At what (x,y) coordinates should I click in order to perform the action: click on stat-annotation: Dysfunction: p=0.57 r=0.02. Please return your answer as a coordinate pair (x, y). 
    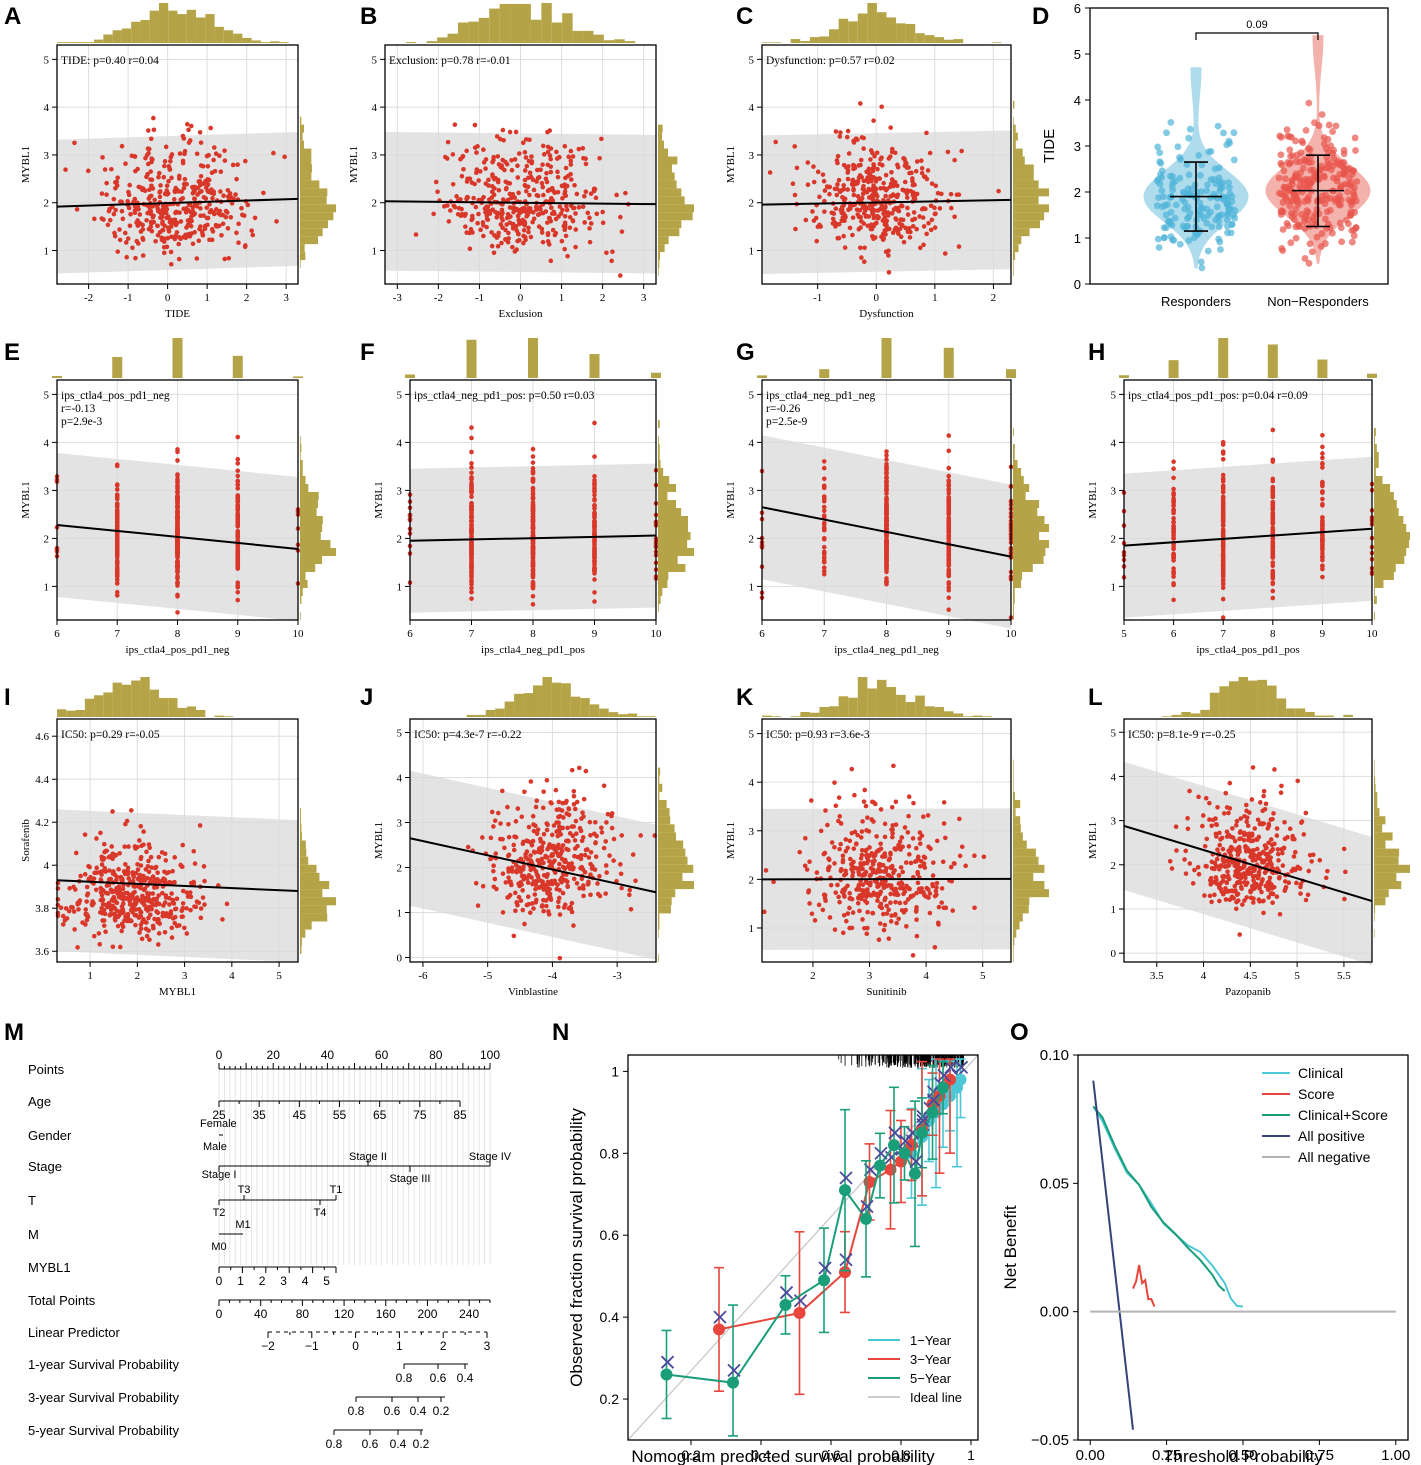
    Looking at the image, I should click on (830, 61).